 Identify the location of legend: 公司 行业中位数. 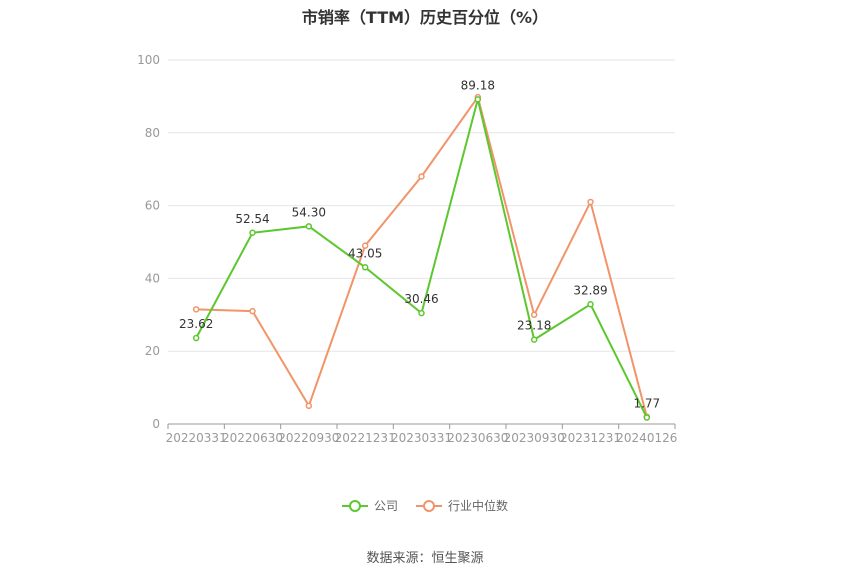
(425, 505).